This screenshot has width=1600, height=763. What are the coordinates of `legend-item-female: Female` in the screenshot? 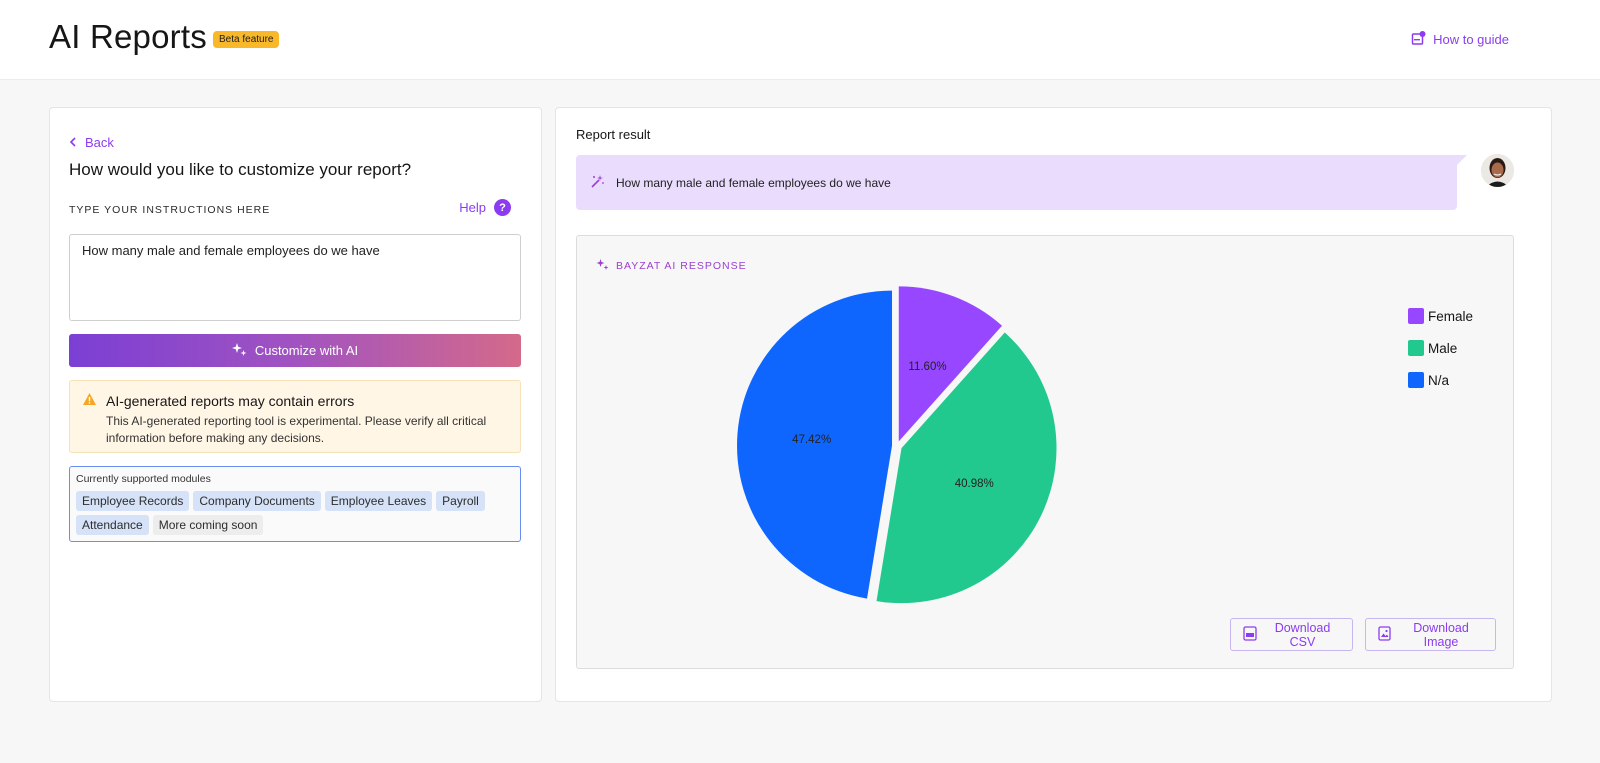 It's located at (1440, 316).